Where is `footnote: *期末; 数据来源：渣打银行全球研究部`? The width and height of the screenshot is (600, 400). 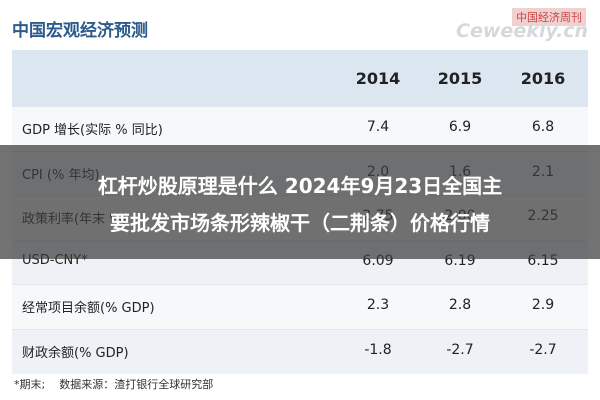
footnote: *期末; 数据来源：渣打银行全球研究部 is located at coordinates (113, 384).